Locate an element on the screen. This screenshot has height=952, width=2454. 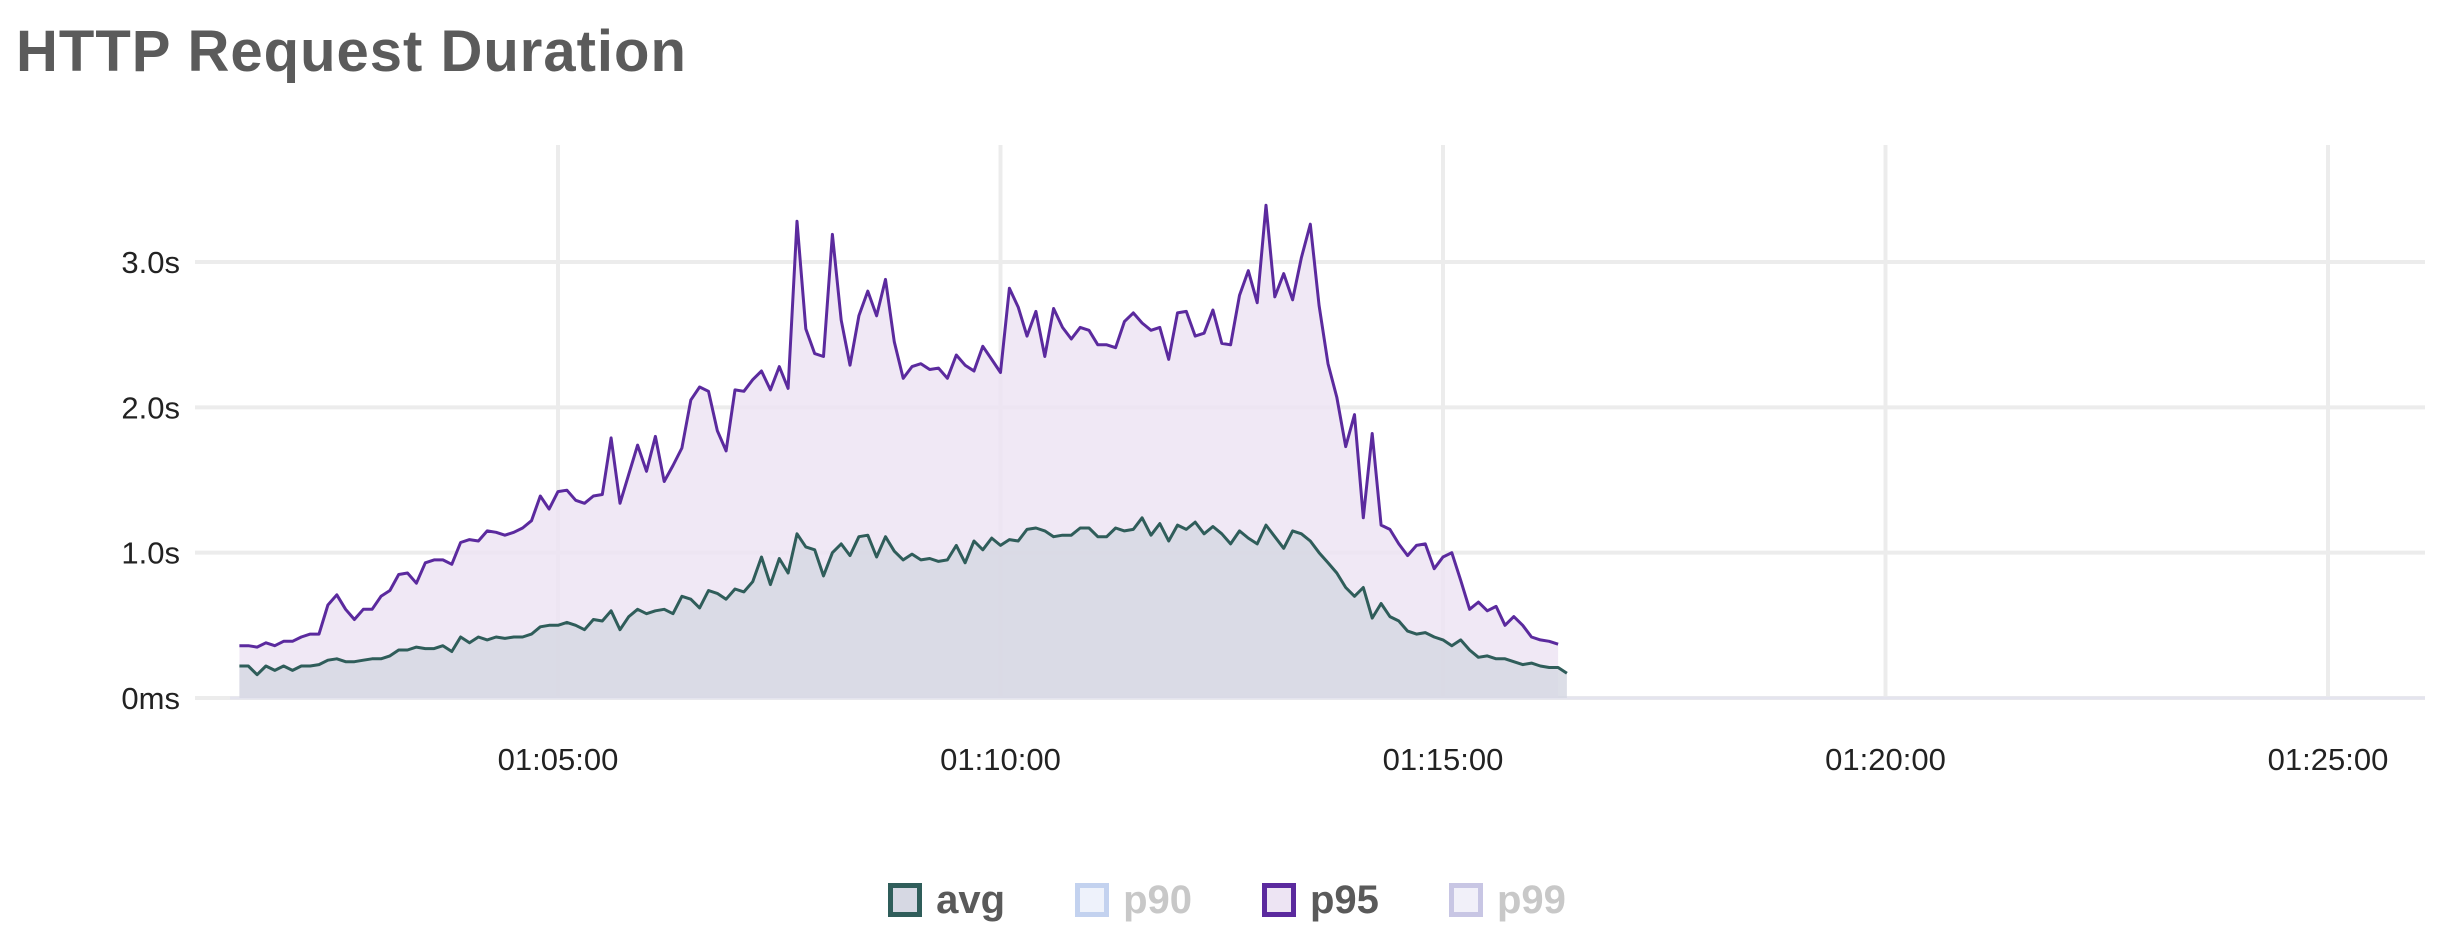
legend-label: p90 is located at coordinates (1157, 899).